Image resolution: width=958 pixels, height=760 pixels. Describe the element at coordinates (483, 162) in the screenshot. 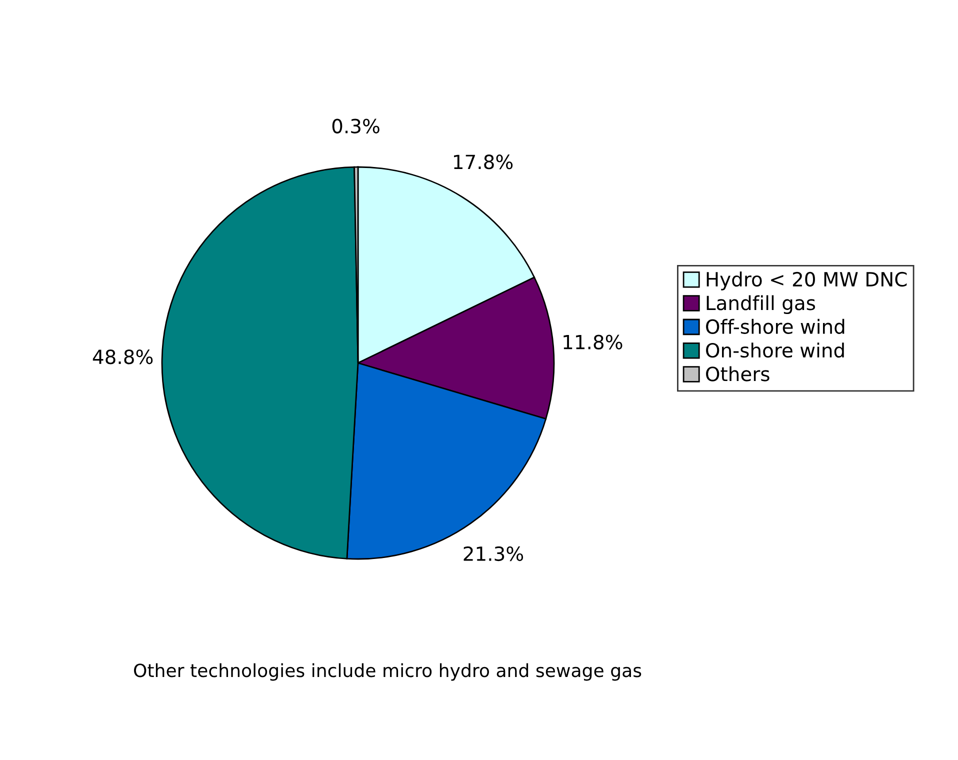

I see `data-label: 17.8%` at that location.